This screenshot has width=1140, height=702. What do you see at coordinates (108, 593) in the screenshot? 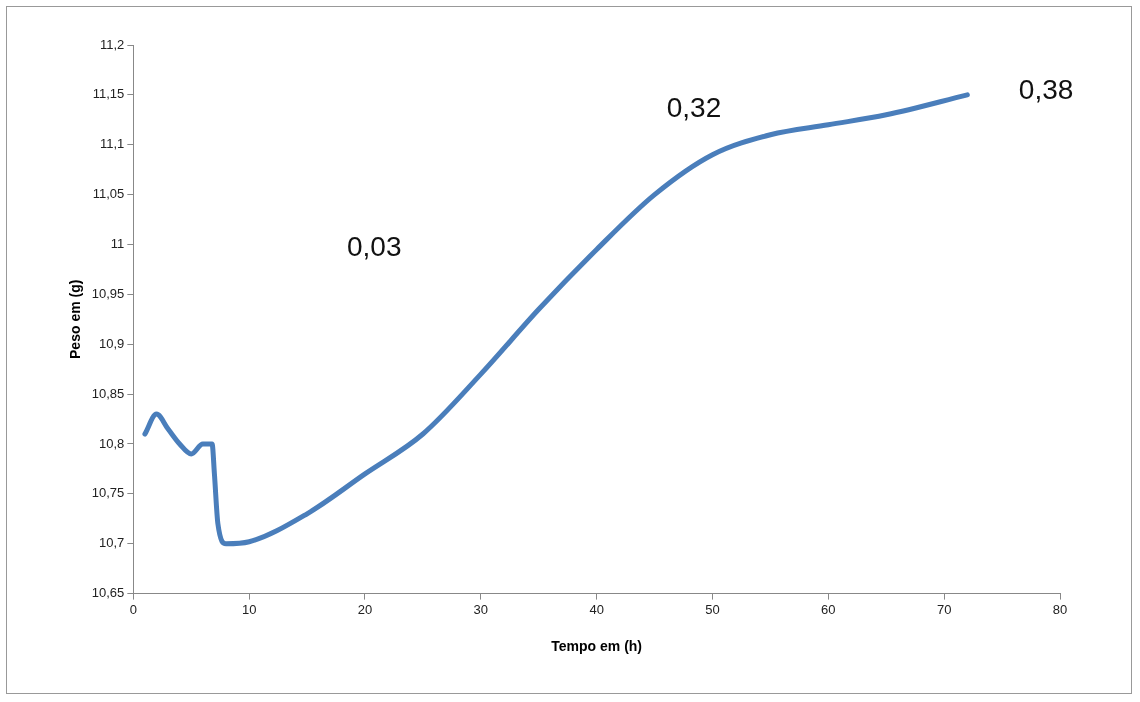
I see `y-tick-label: 10,65` at bounding box center [108, 593].